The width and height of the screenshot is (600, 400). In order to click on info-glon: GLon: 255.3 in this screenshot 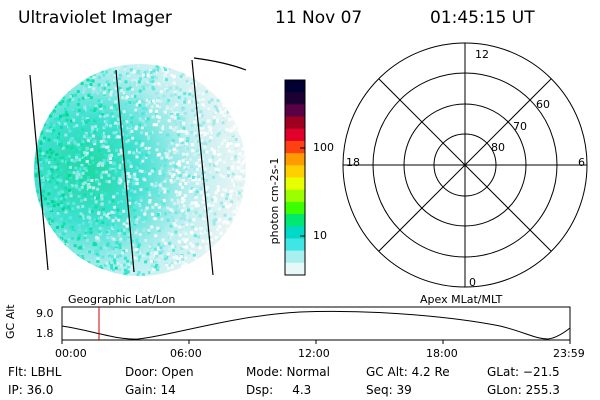, I will do `click(523, 390)`.